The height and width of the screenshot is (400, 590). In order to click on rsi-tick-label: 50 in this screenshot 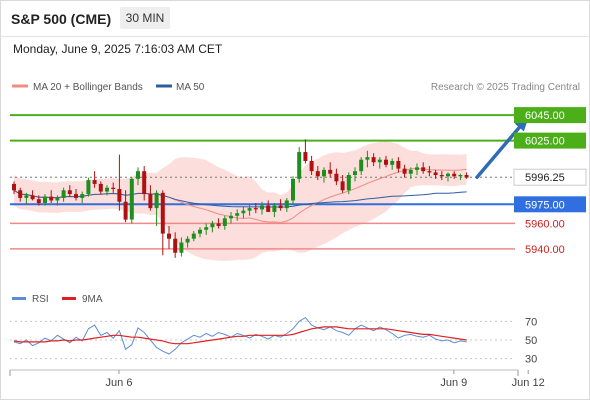, I will do `click(531, 341)`.